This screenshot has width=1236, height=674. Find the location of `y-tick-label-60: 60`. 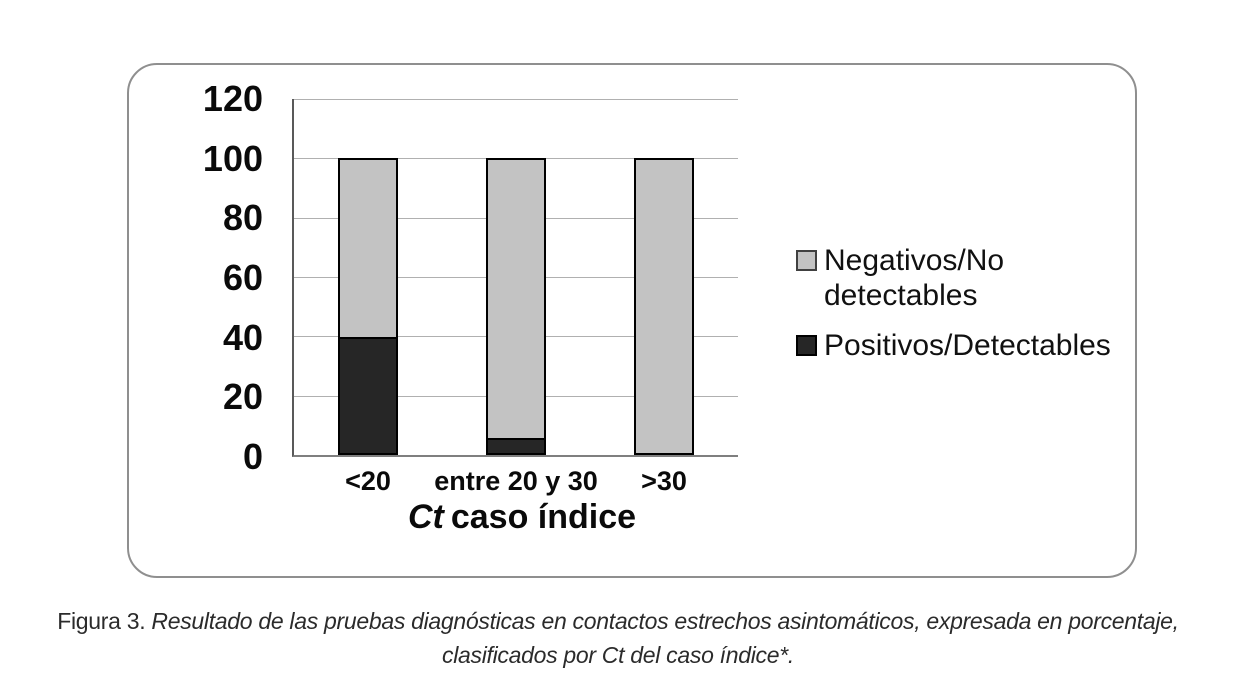

y-tick-label-60: 60 is located at coordinates (242, 277).